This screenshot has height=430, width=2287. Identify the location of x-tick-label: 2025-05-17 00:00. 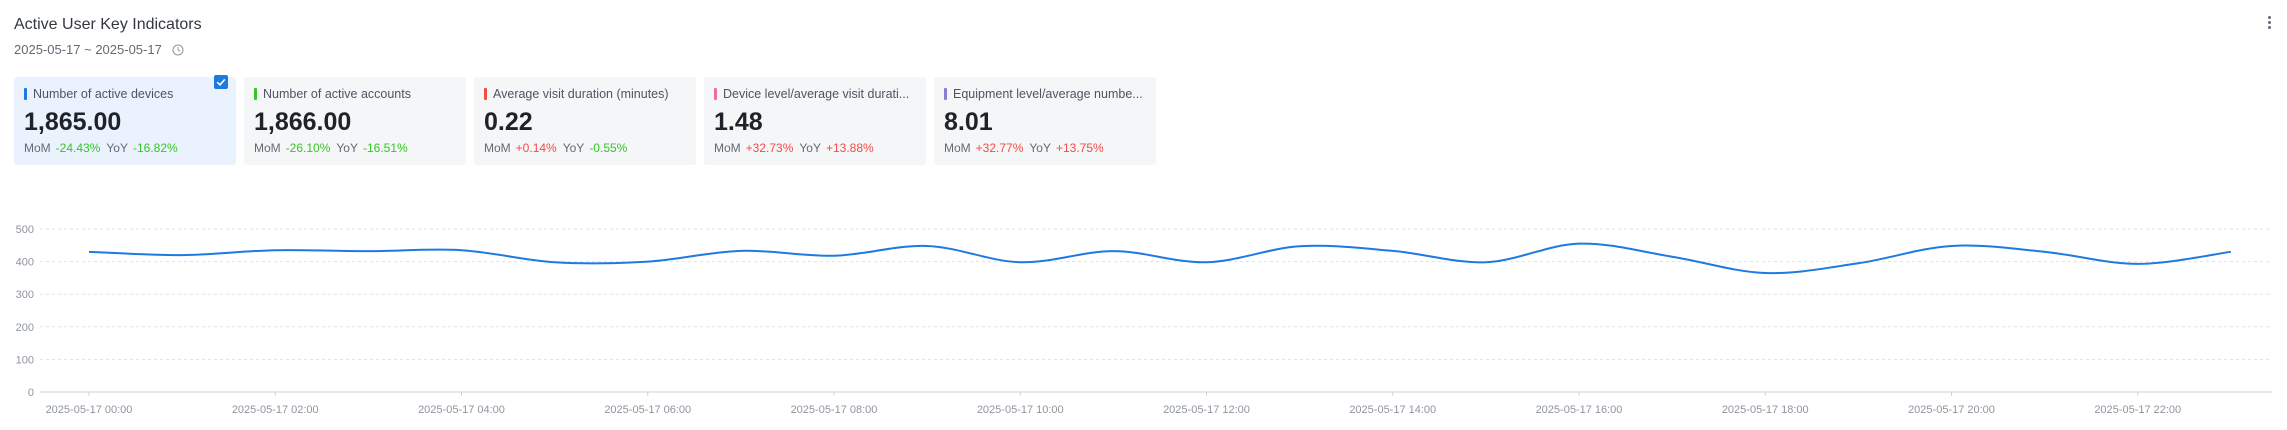
(89, 410).